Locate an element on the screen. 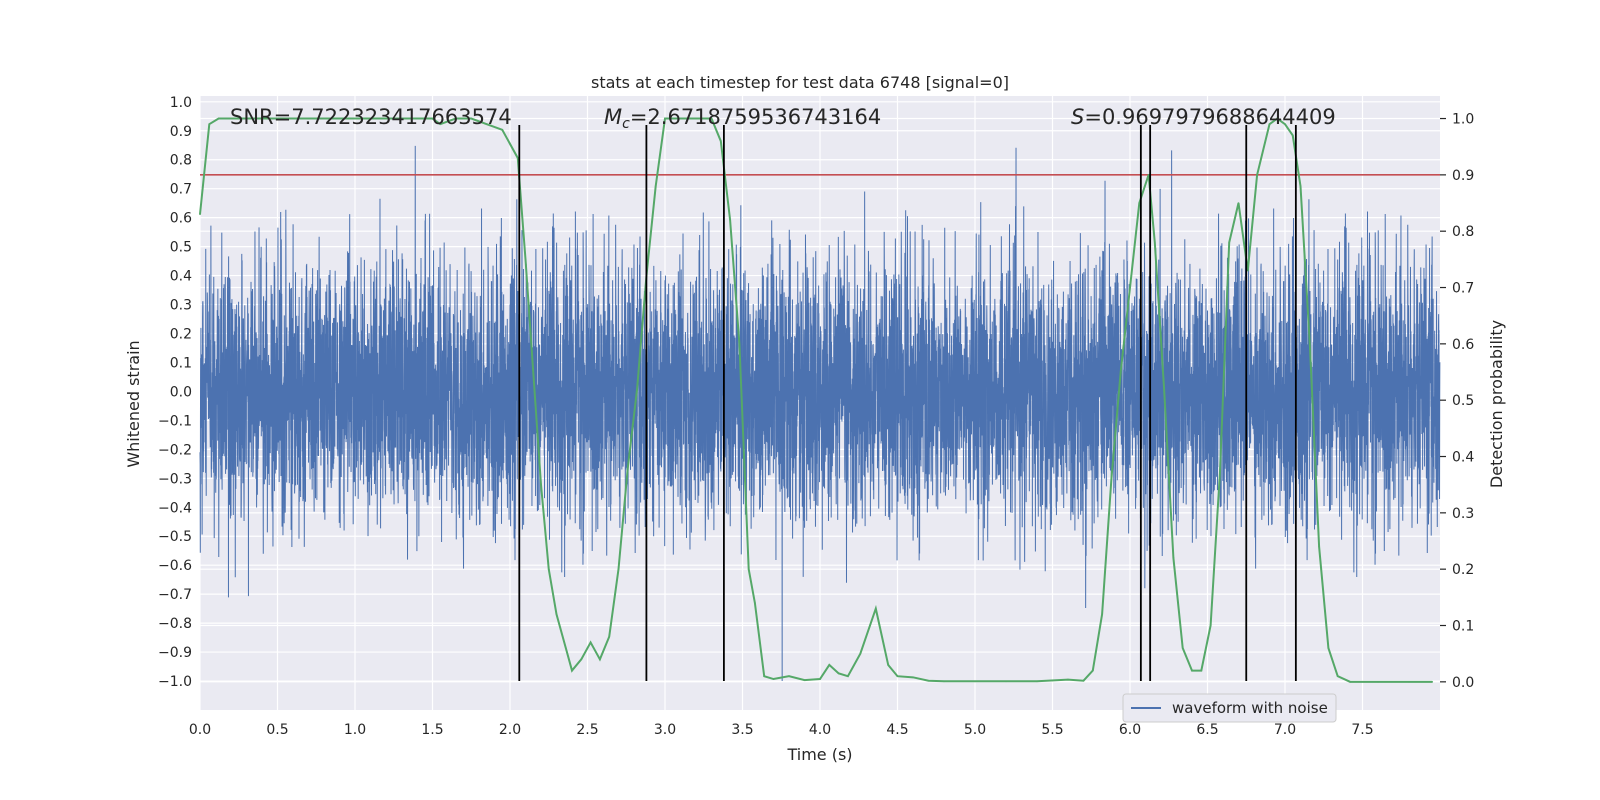  y-tick-label: 0.5 is located at coordinates (181, 248).